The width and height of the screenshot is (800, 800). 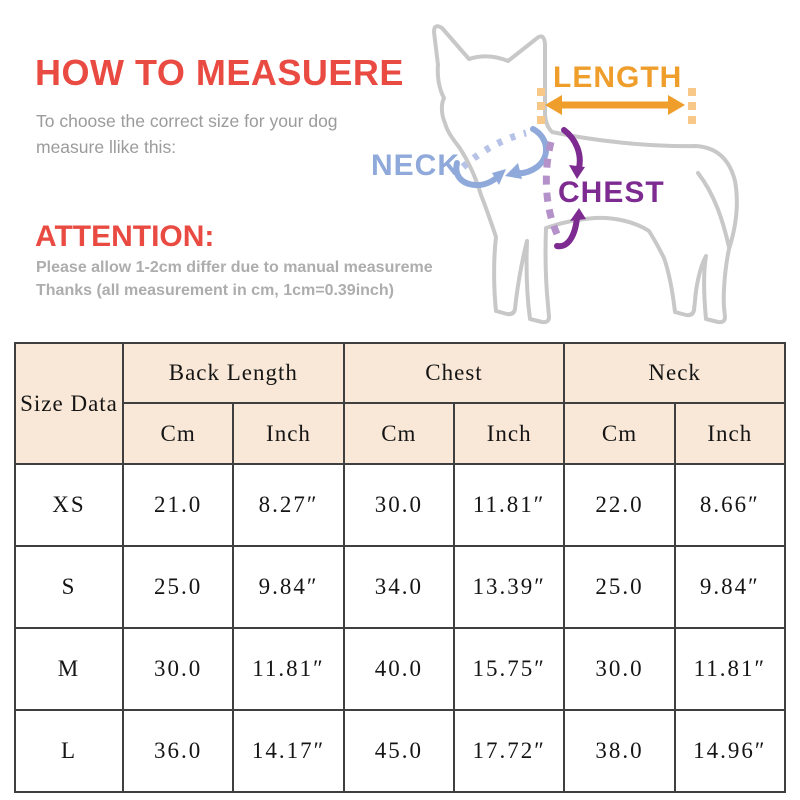 I want to click on value-cell: 40.0, so click(x=398, y=669).